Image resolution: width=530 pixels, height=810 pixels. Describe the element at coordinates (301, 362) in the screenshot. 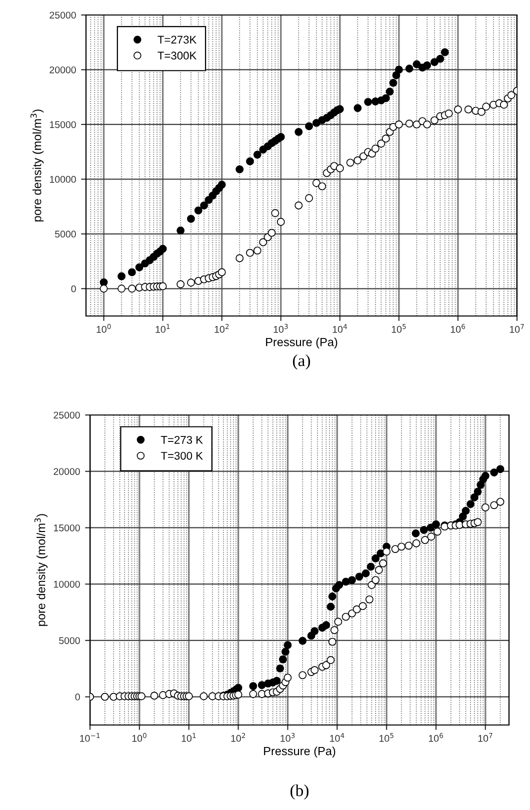

I see `text: (a)` at that location.